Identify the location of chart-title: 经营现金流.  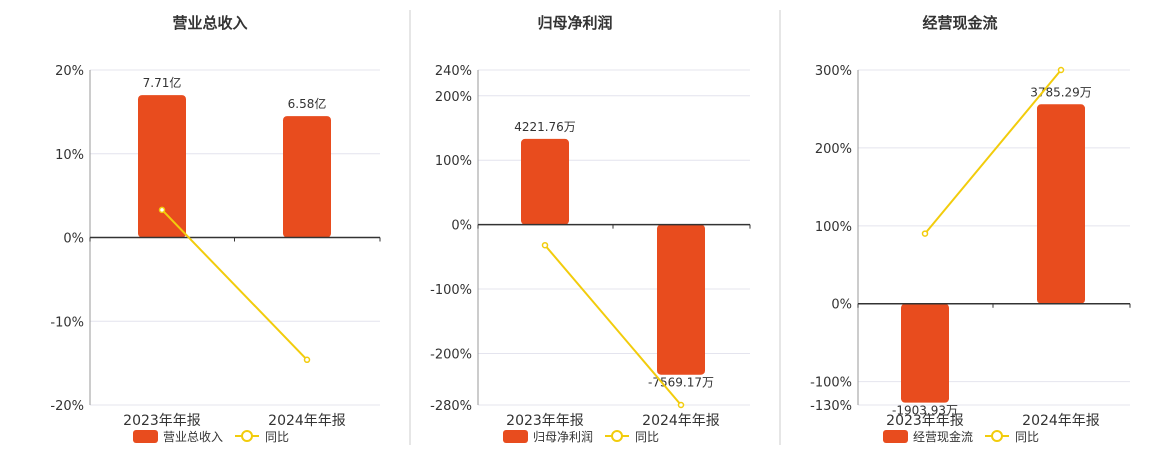
(959, 23).